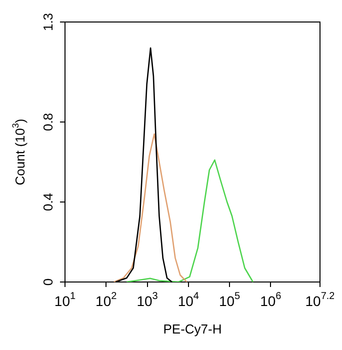 The width and height of the screenshot is (342, 350). I want to click on y-tick-label: 0.8, so click(48, 122).